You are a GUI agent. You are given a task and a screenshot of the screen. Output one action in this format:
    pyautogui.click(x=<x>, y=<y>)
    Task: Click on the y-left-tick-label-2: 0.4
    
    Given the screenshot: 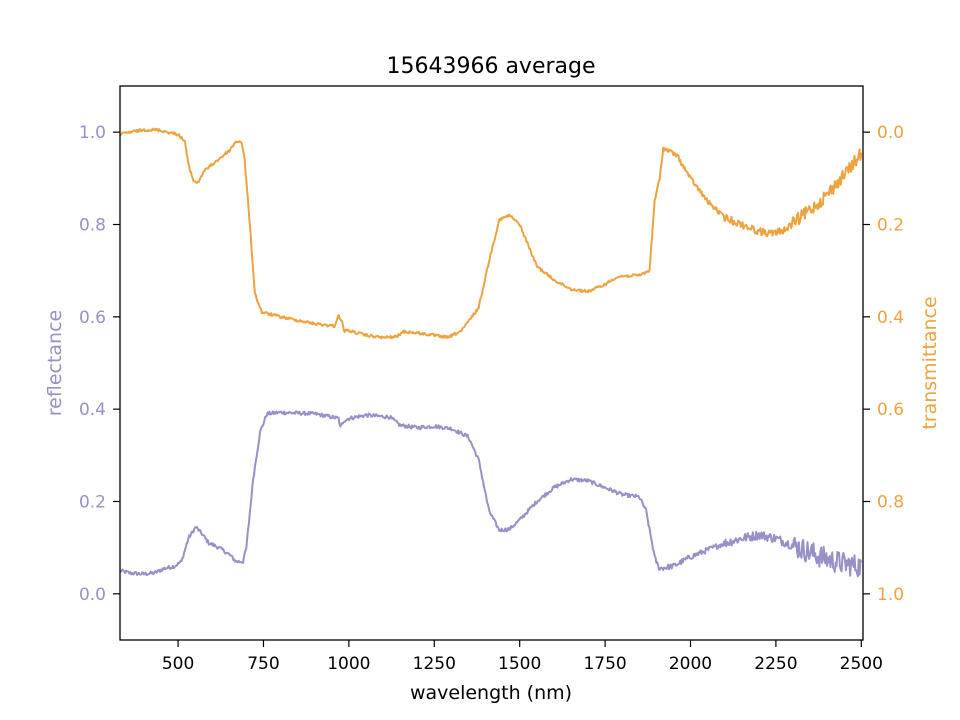 What is the action you would take?
    pyautogui.click(x=92, y=410)
    